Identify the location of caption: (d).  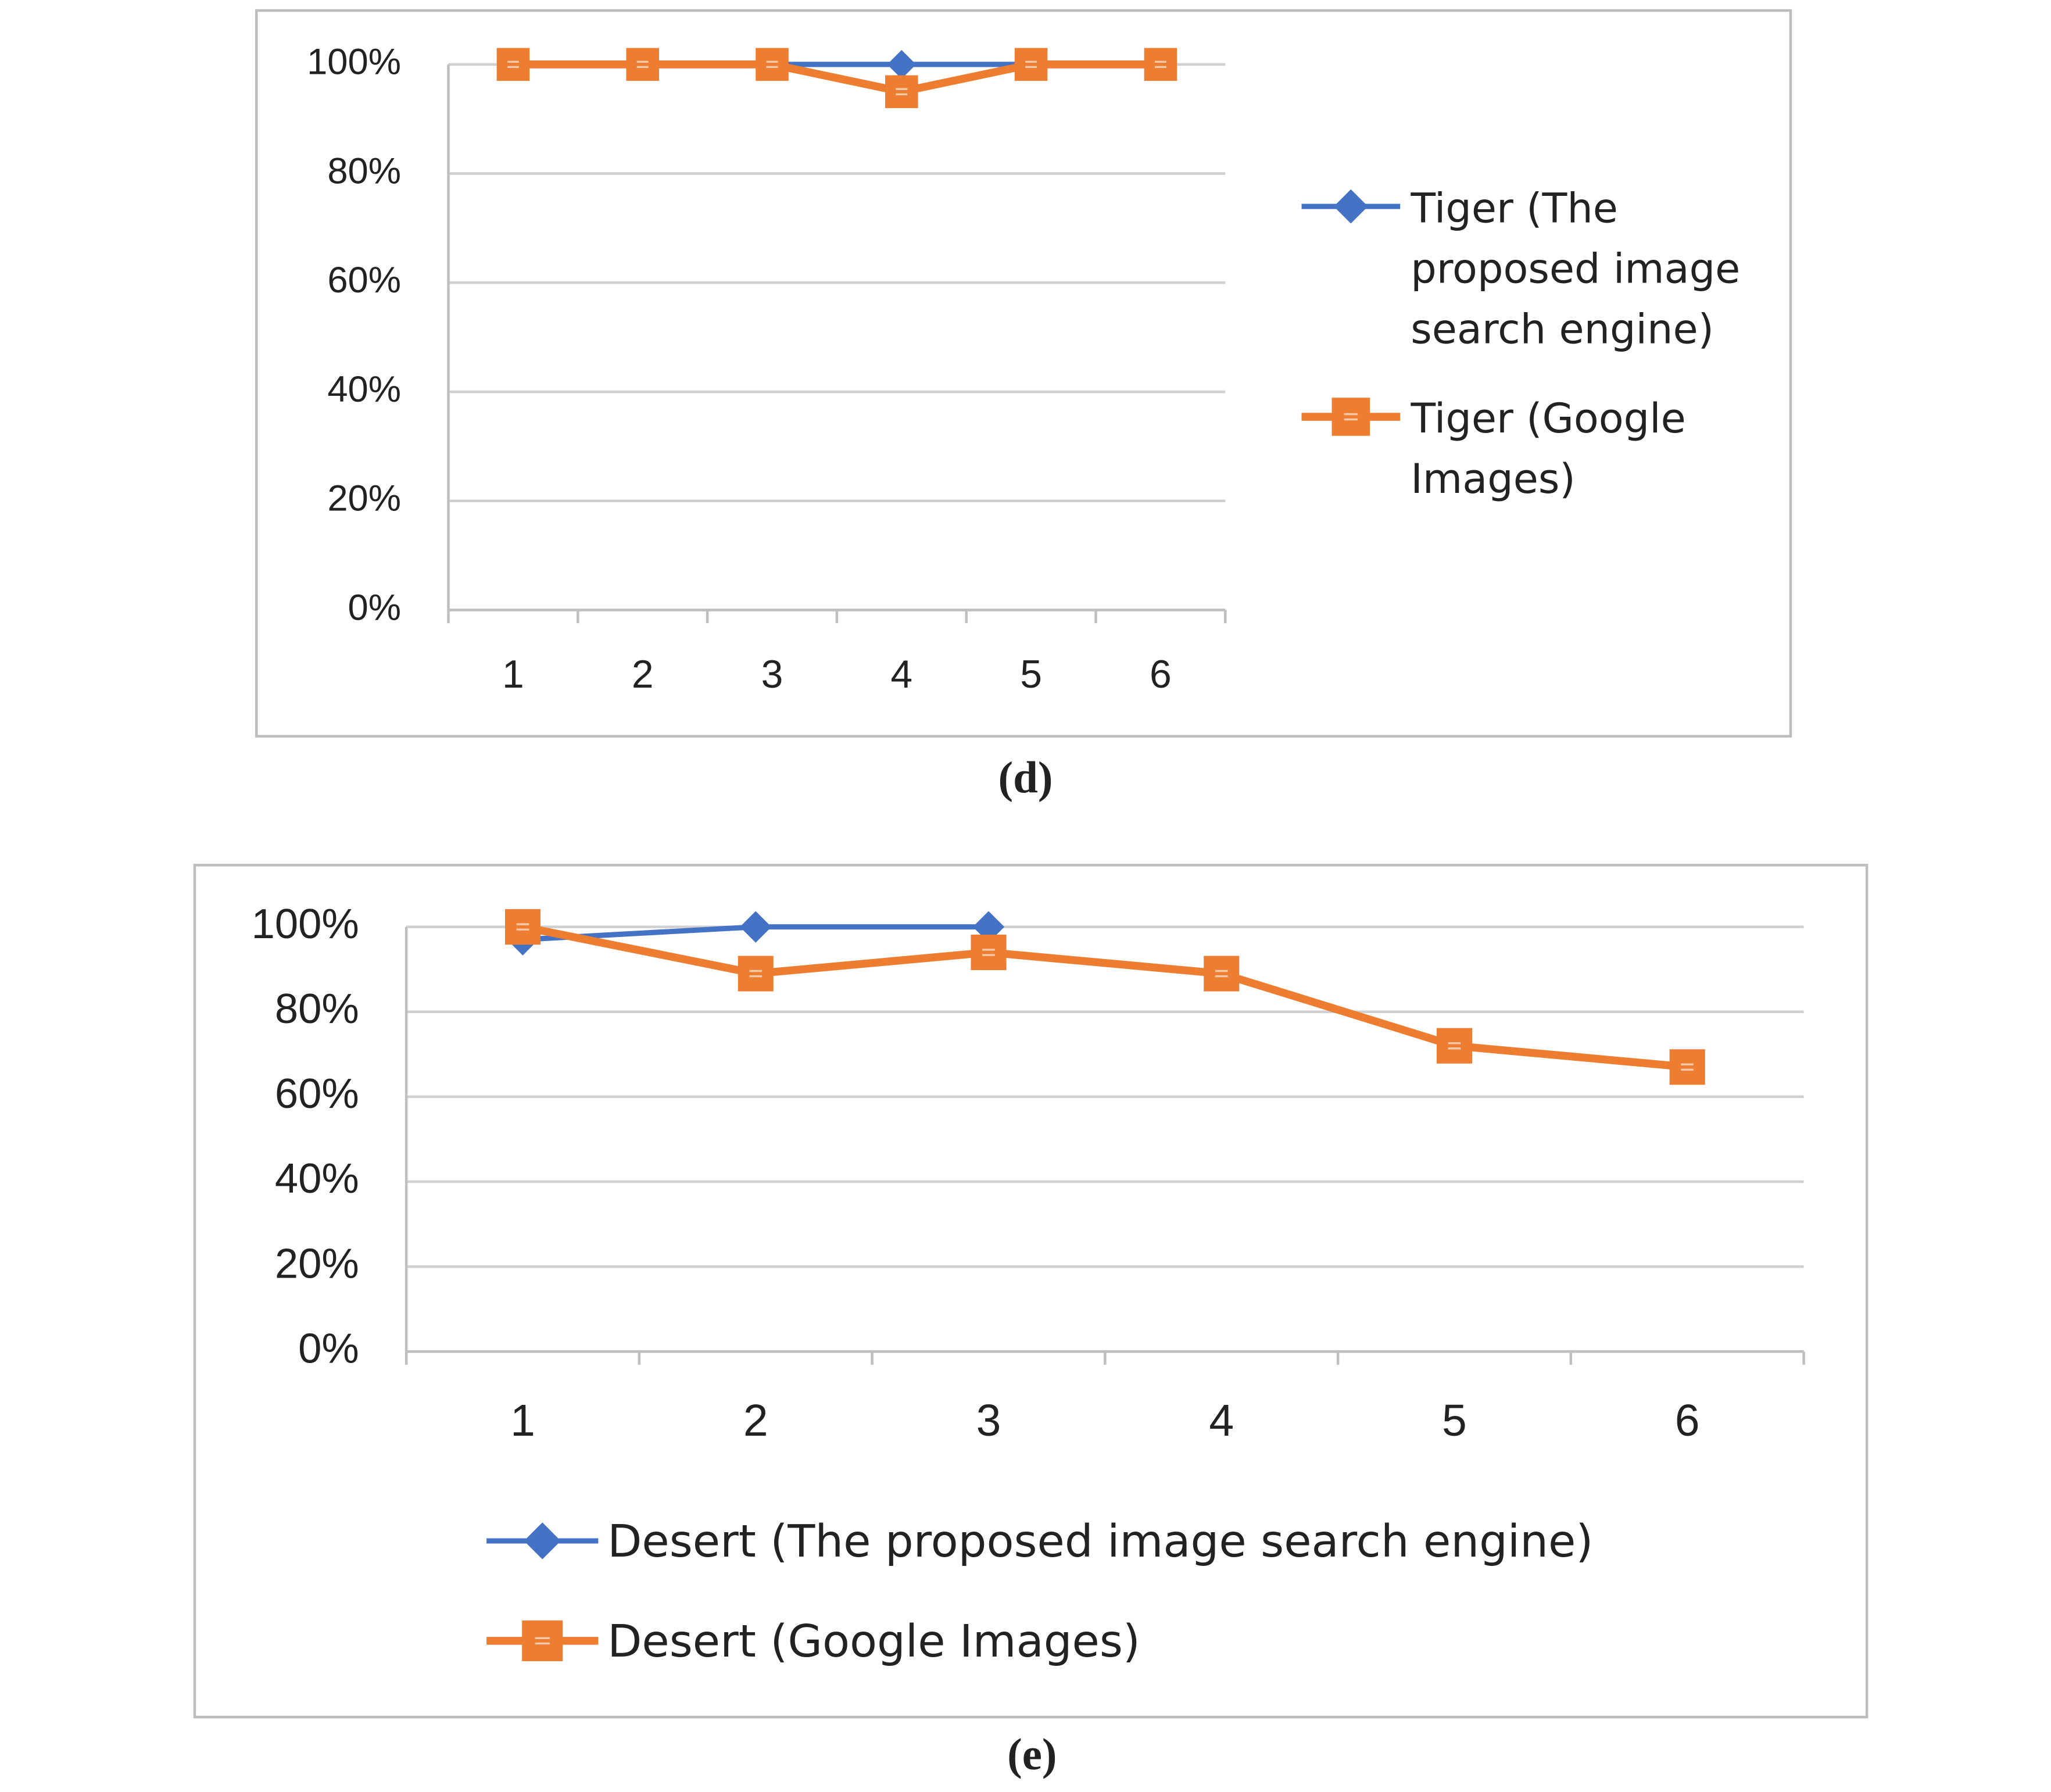
(1025, 777).